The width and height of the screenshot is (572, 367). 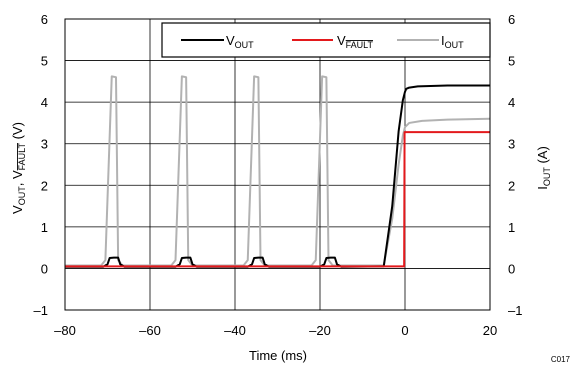 I want to click on y-right-tick-label: 1, so click(x=511, y=227).